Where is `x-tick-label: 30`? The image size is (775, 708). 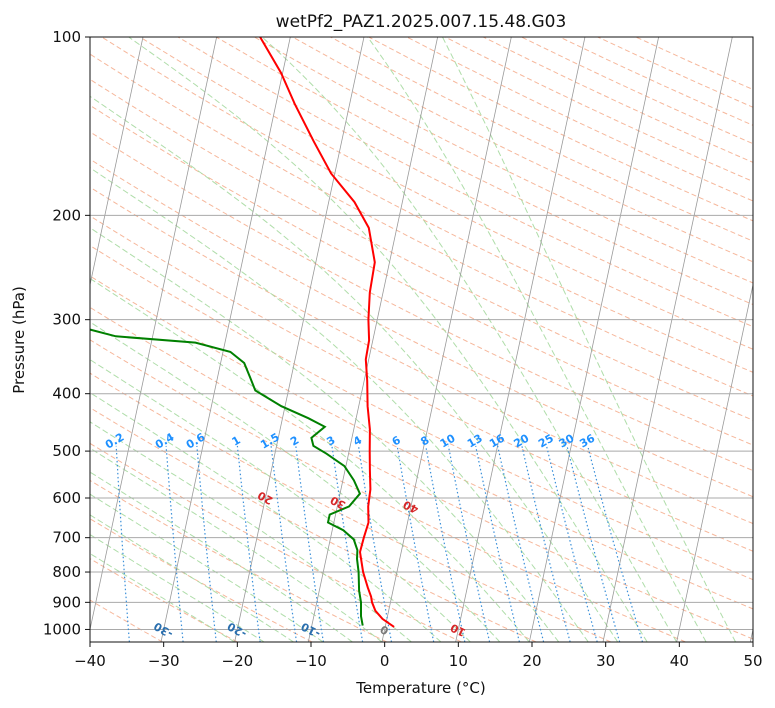 x-tick-label: 30 is located at coordinates (605, 661).